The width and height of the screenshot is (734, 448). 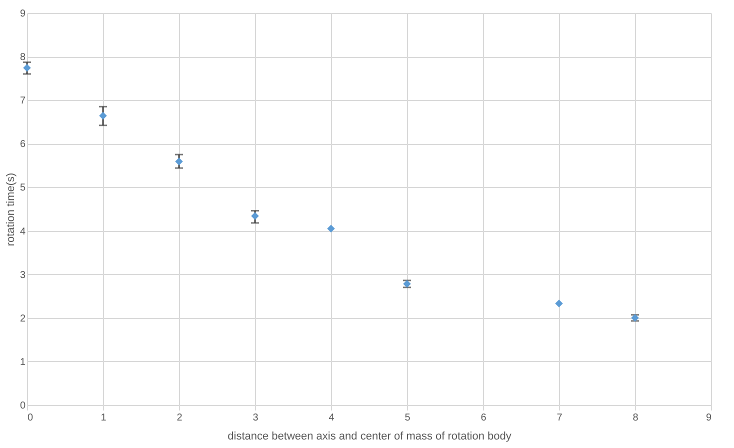 I want to click on y-tick-label: 6, so click(x=23, y=144).